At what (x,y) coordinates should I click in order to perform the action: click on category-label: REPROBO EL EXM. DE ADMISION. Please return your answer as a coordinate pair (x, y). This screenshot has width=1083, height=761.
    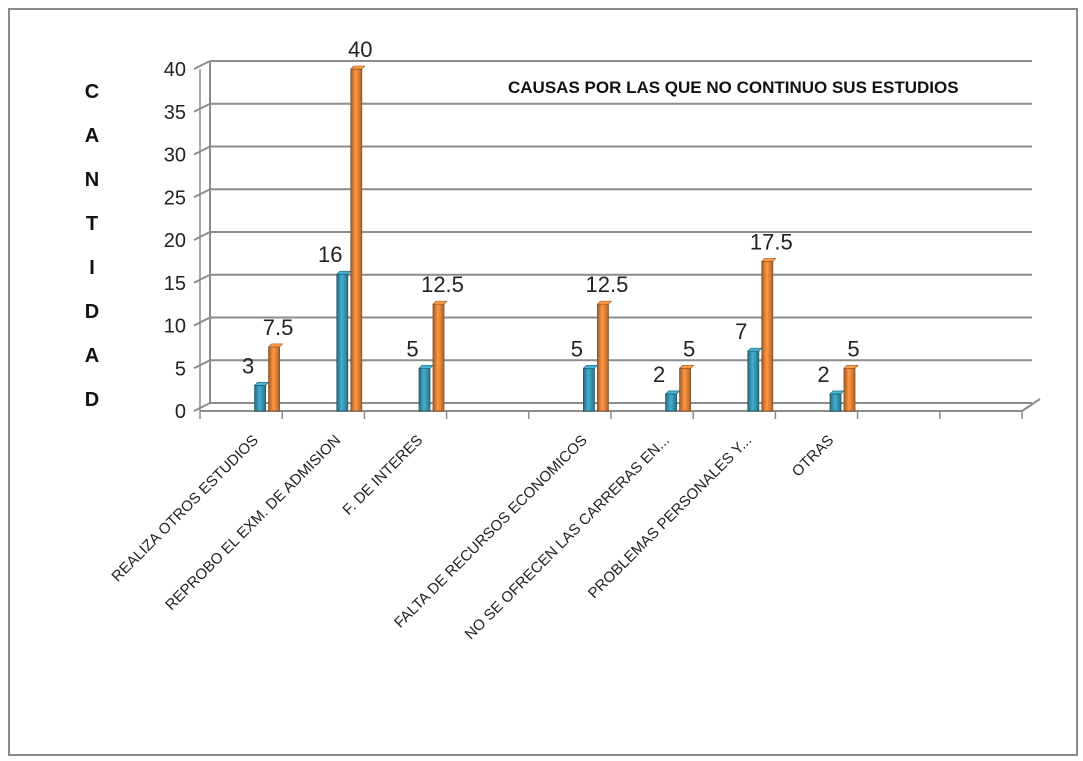
    Looking at the image, I should click on (253, 523).